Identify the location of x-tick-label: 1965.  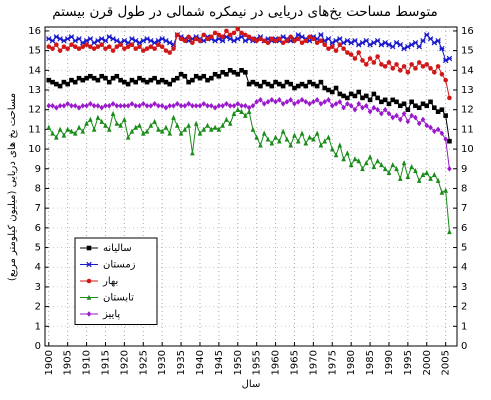
(294, 362).